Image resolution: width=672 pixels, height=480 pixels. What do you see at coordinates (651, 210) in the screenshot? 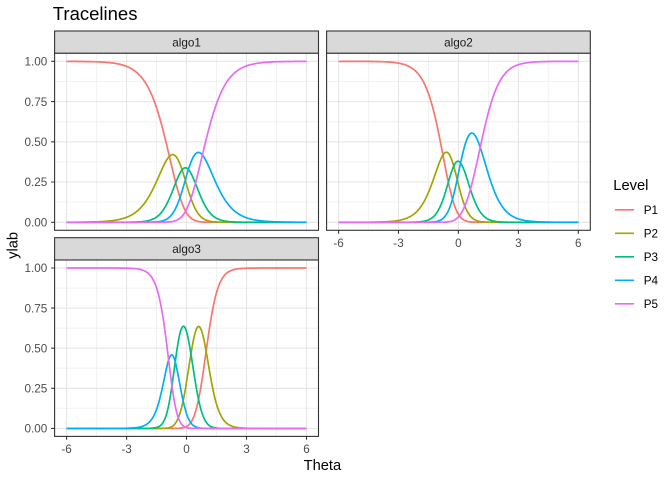
I see `svg-text: P1` at bounding box center [651, 210].